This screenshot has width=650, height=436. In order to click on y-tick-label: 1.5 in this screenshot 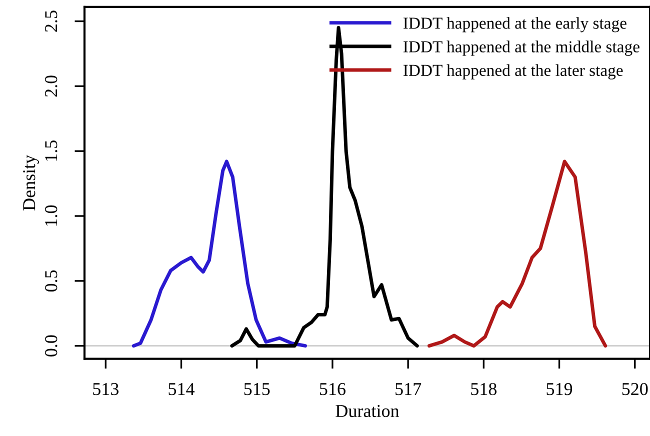, I will do `click(51, 150)`.